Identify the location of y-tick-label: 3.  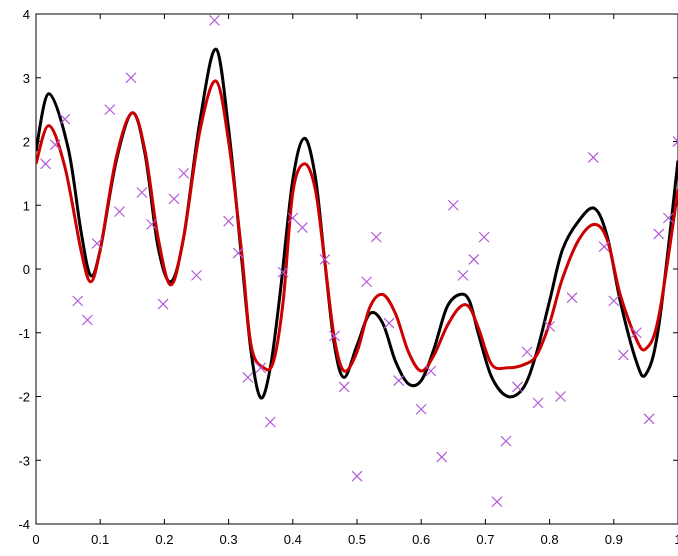
(26, 78).